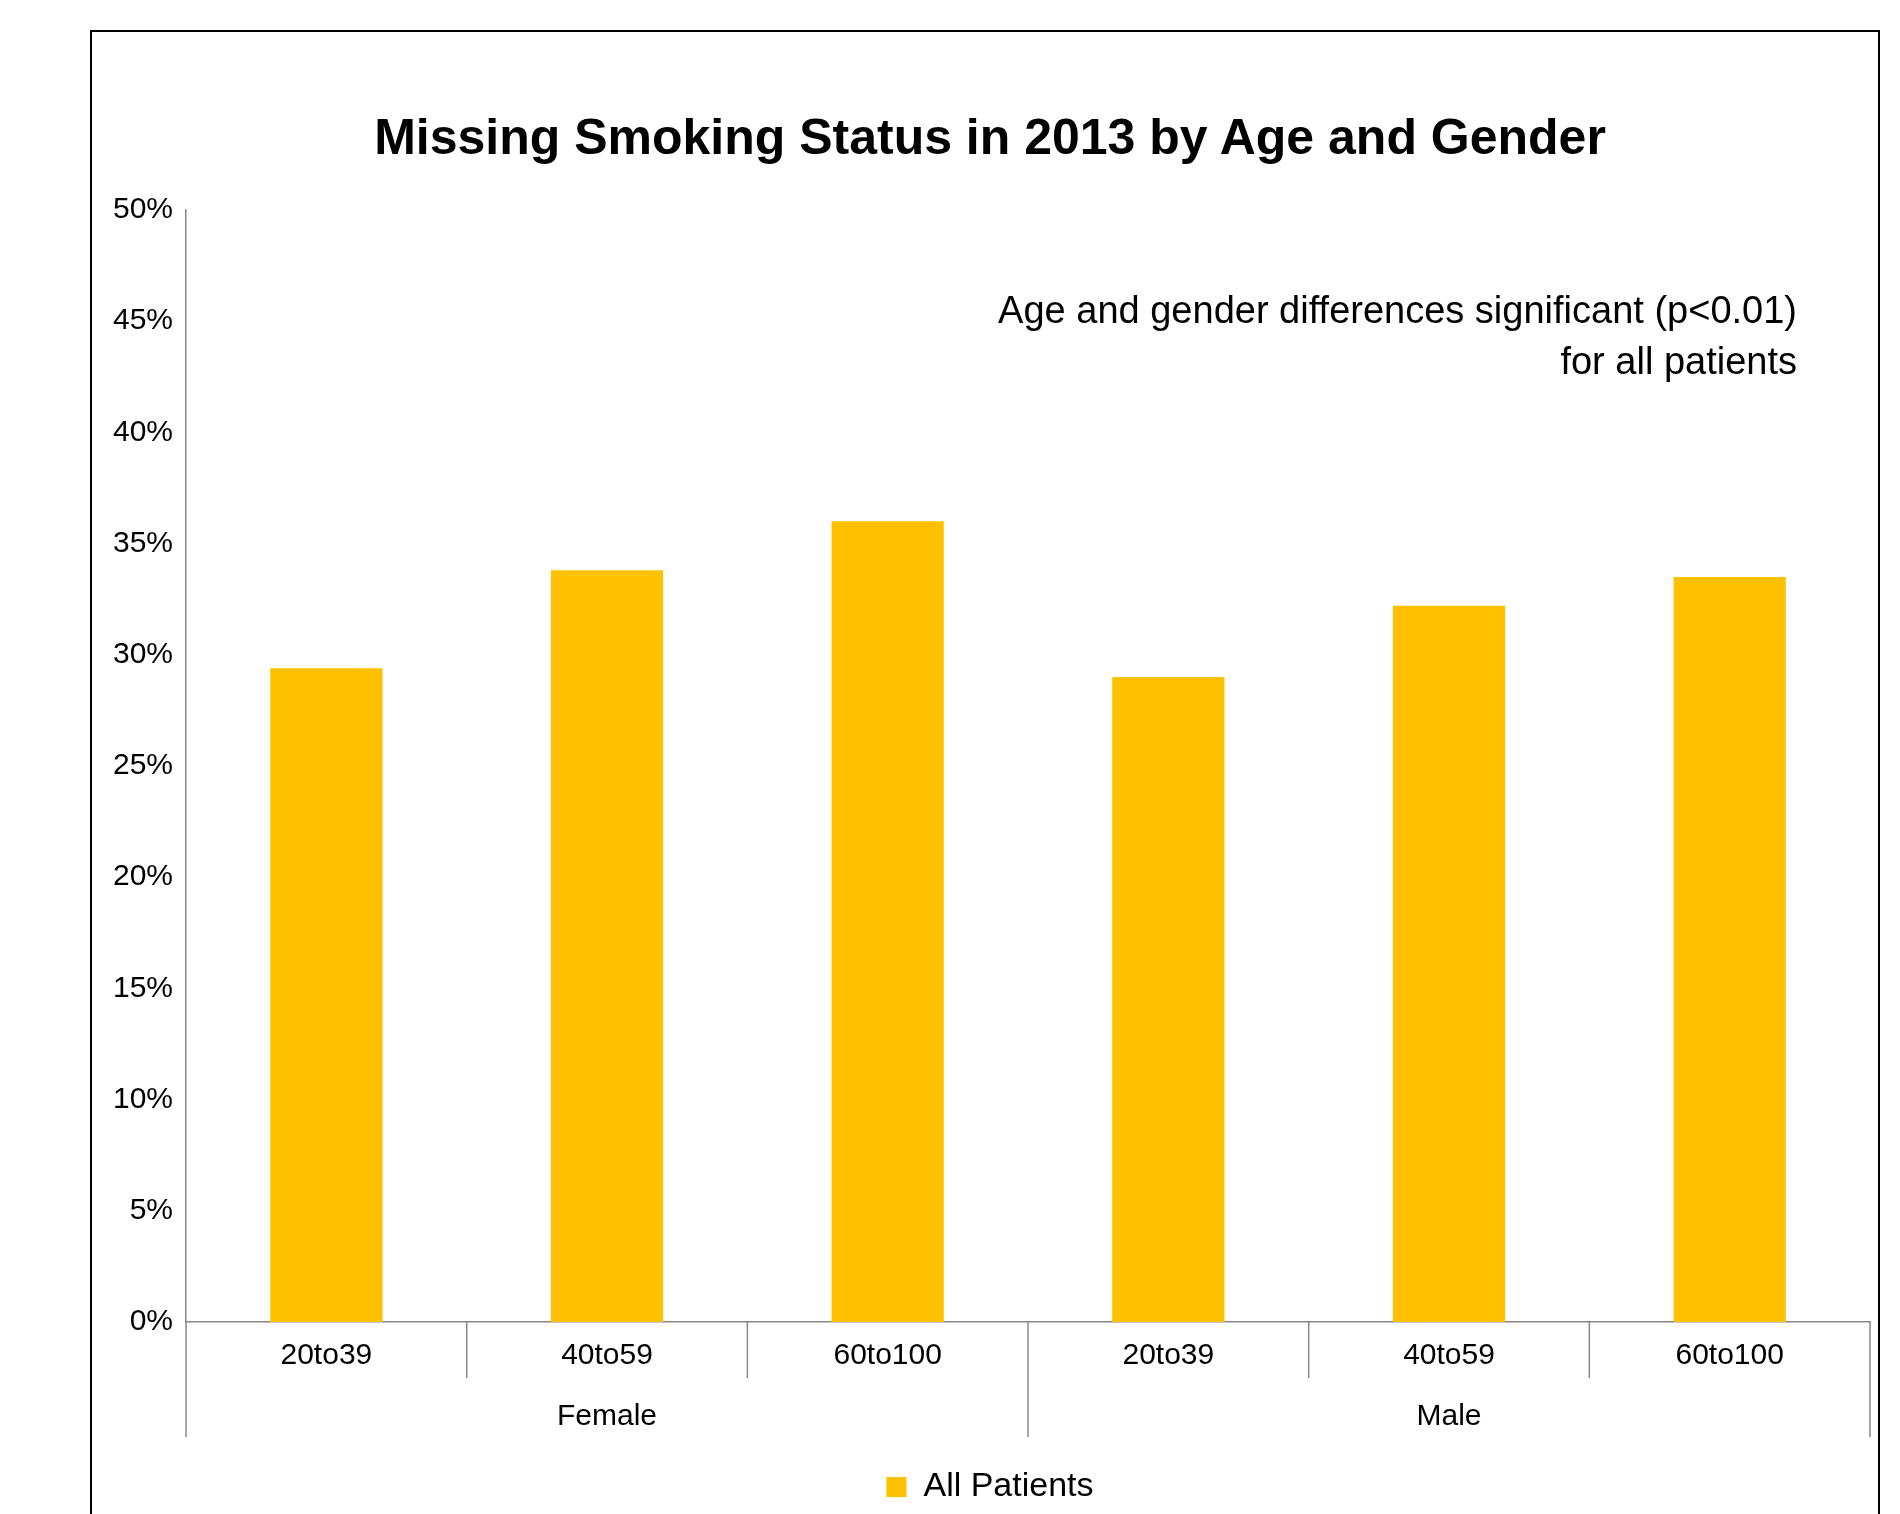  What do you see at coordinates (151, 1209) in the screenshot?
I see `y-tick-label: 5%` at bounding box center [151, 1209].